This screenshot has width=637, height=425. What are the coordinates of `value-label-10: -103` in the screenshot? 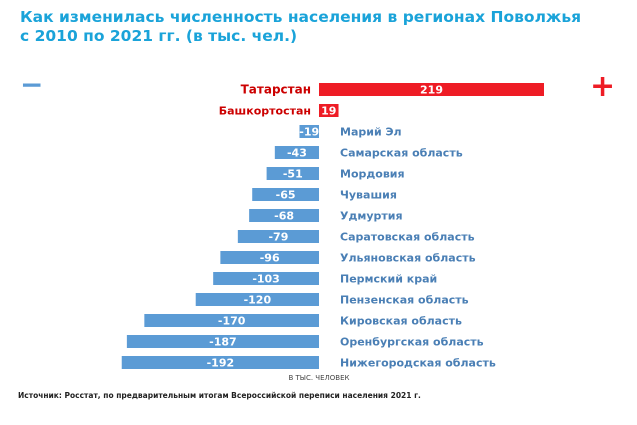 It's located at (266, 279).